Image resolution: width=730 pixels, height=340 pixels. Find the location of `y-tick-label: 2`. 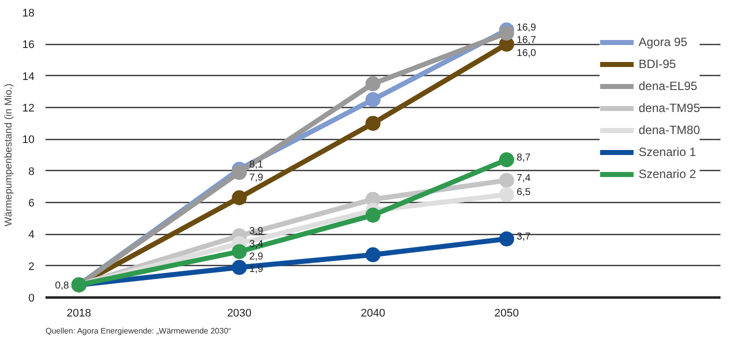

y-tick-label: 2 is located at coordinates (31, 266).